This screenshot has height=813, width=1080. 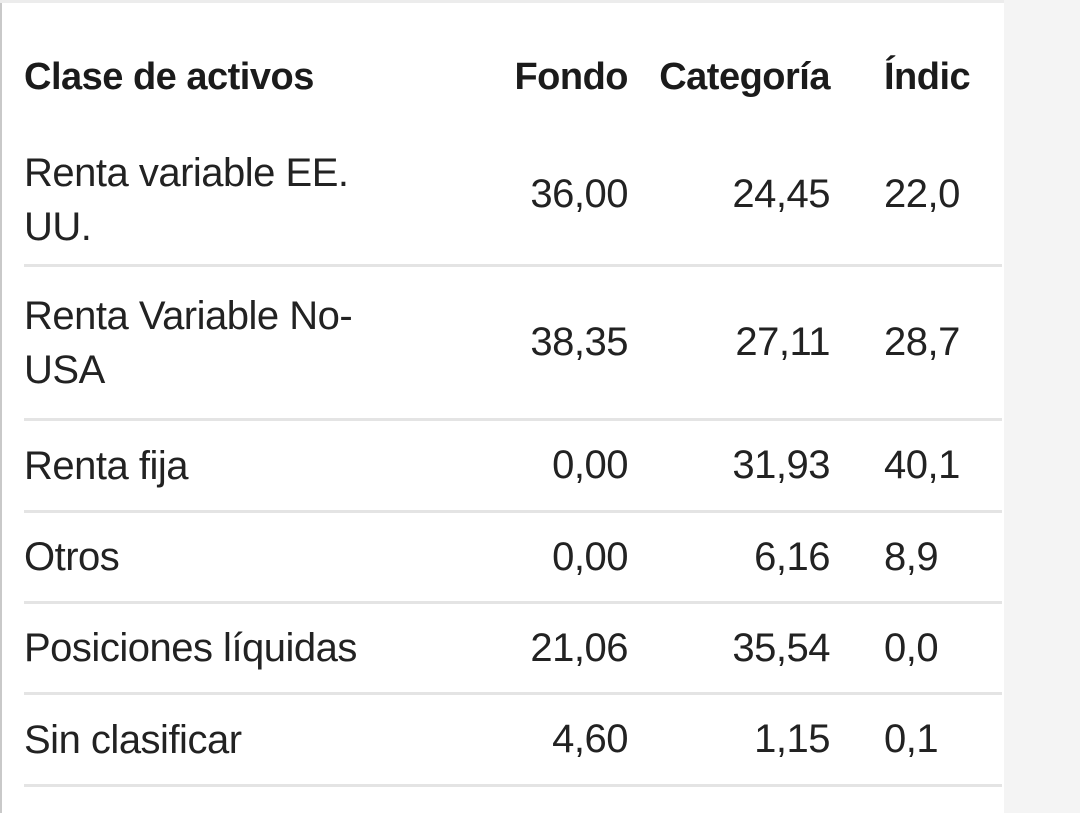 I want to click on row-fund-value: 4,60, so click(x=590, y=739).